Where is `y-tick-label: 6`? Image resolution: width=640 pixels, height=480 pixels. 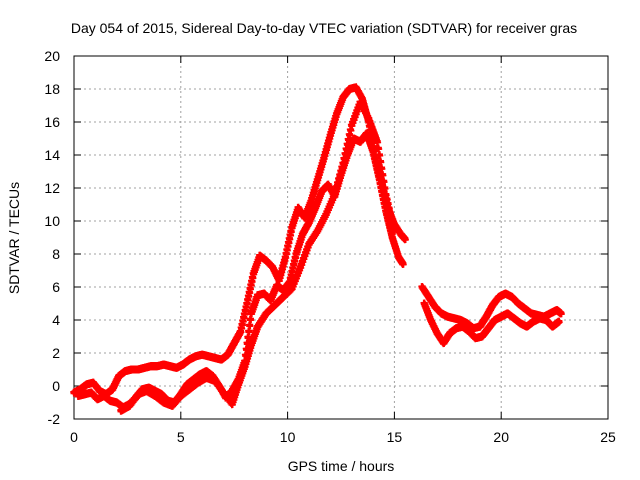
y-tick-label: 6 is located at coordinates (56, 287).